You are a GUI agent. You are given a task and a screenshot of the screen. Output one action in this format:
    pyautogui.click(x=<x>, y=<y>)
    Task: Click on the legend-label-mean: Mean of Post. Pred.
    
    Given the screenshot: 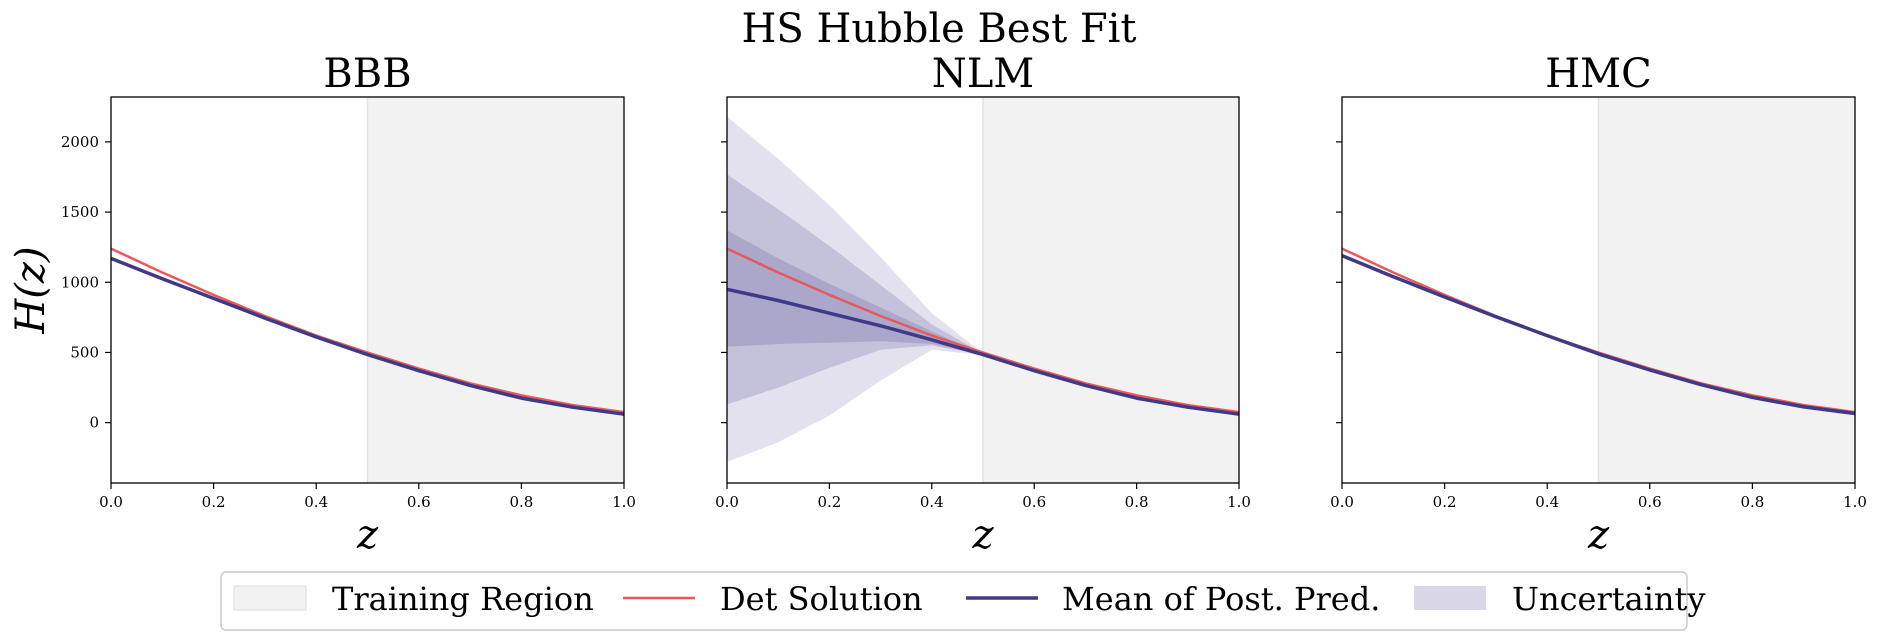 What is the action you would take?
    pyautogui.click(x=1221, y=599)
    